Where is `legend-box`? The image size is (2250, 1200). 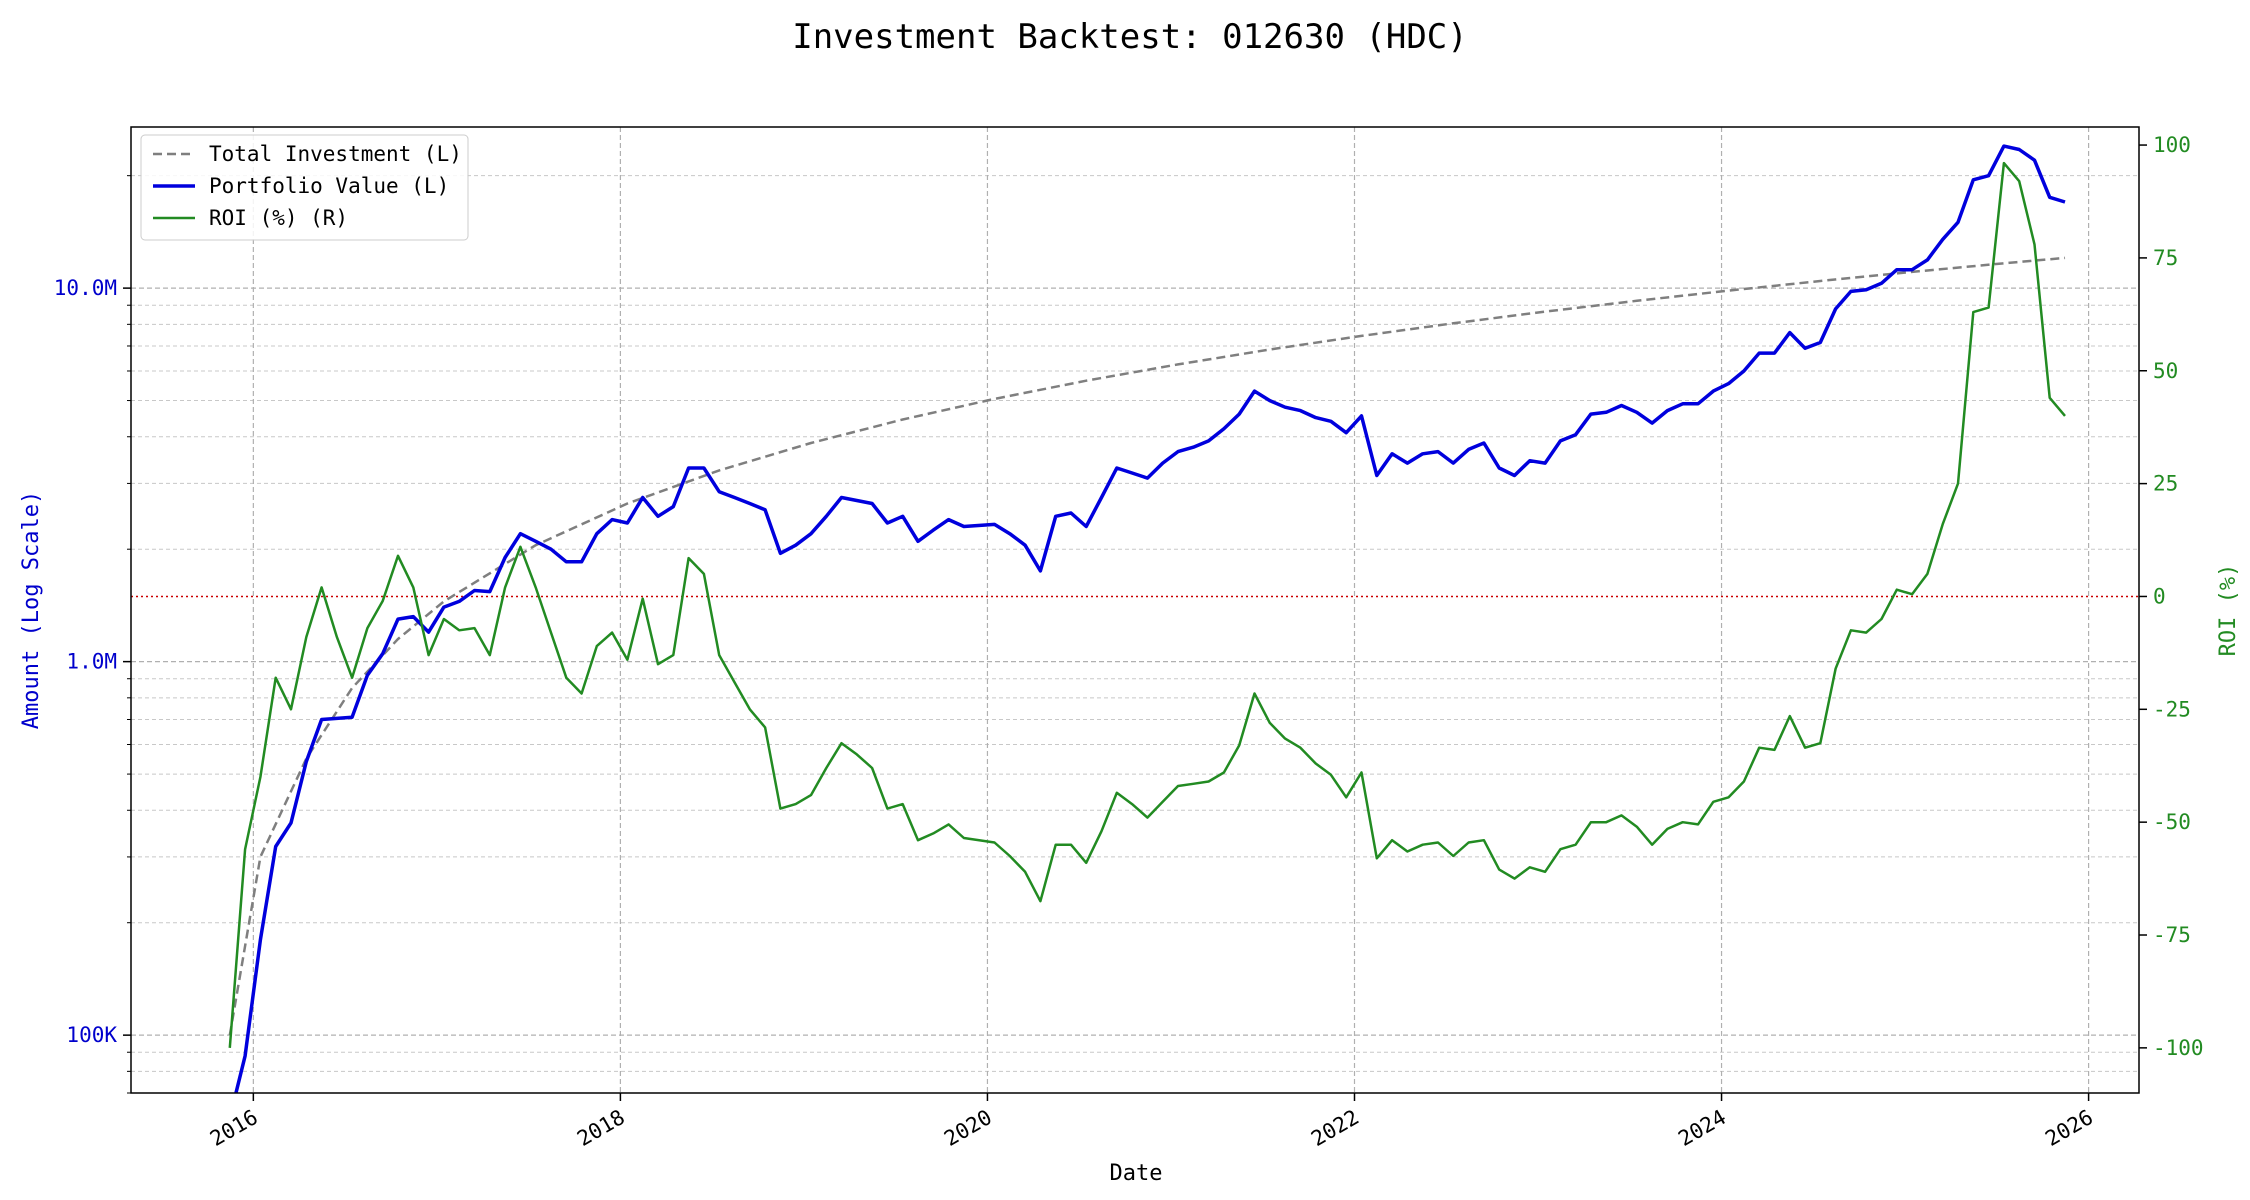 legend-box is located at coordinates (304, 187).